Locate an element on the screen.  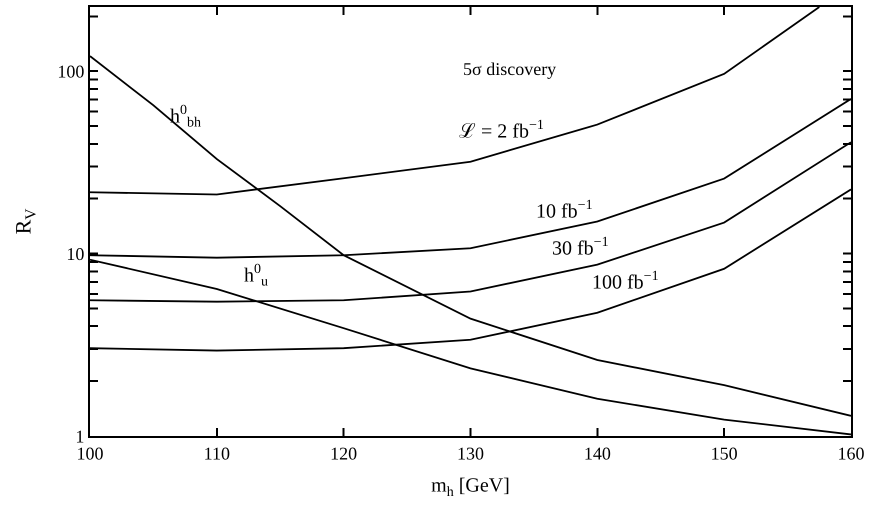
x-tick-label: 160 is located at coordinates (851, 454).